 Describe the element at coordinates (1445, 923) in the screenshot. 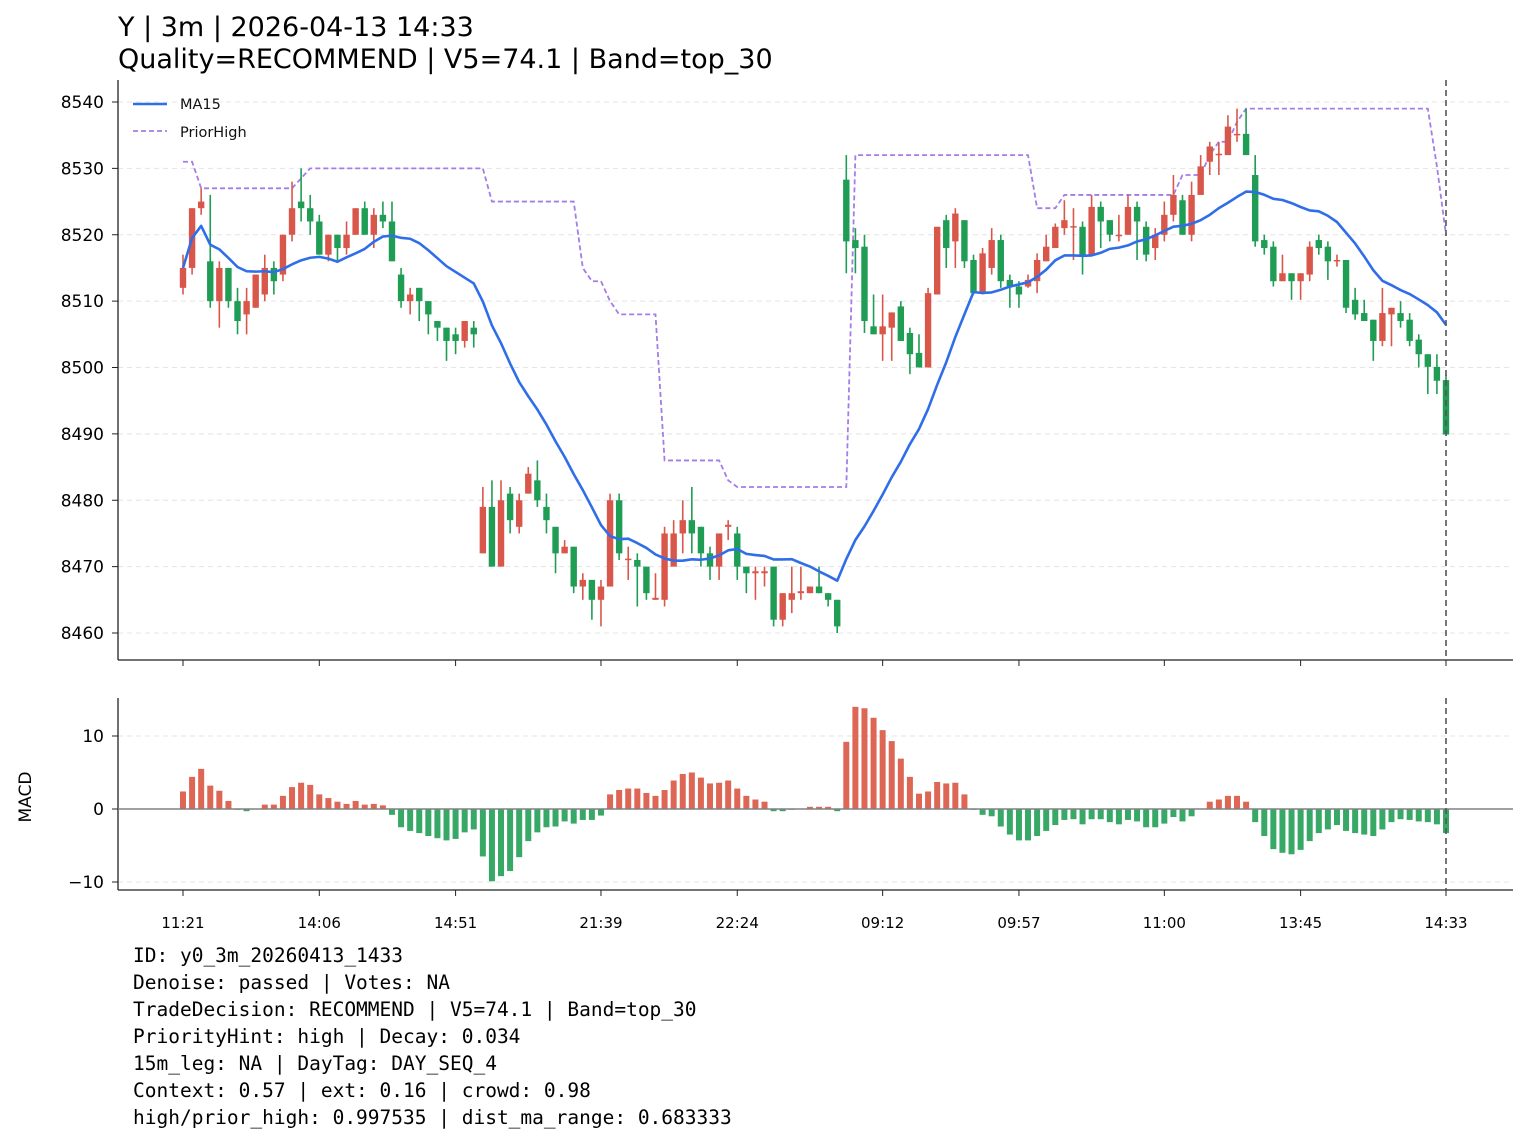

I see `x-tick-label: 14:33` at that location.